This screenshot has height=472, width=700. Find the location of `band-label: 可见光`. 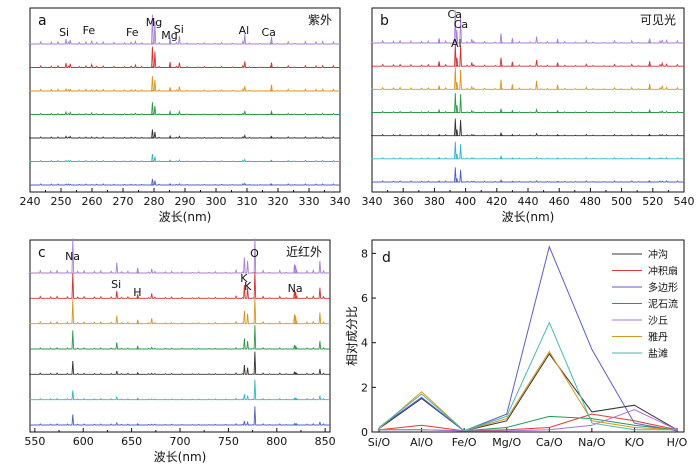

band-label: 可见光 is located at coordinates (658, 20).